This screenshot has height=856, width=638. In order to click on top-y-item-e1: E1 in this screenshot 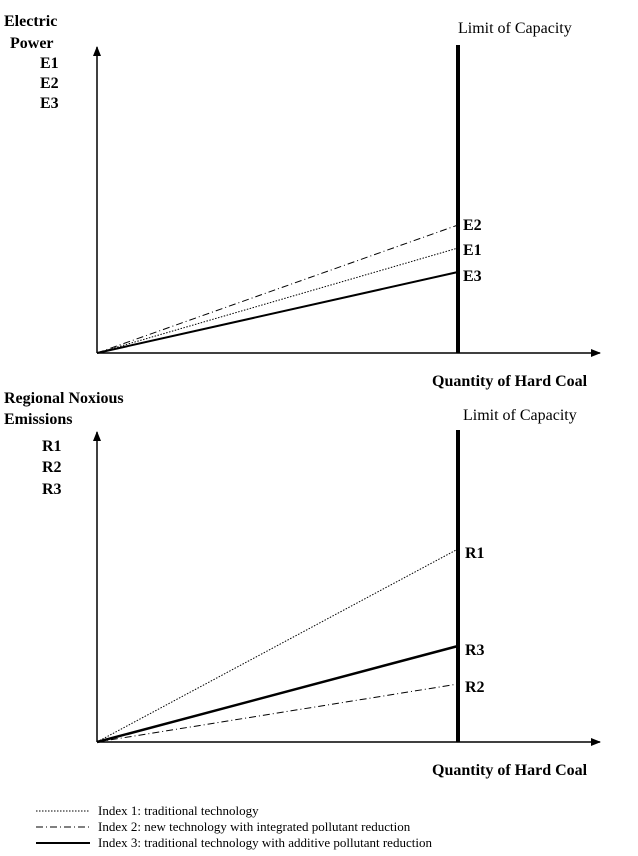, I will do `click(49, 63)`.